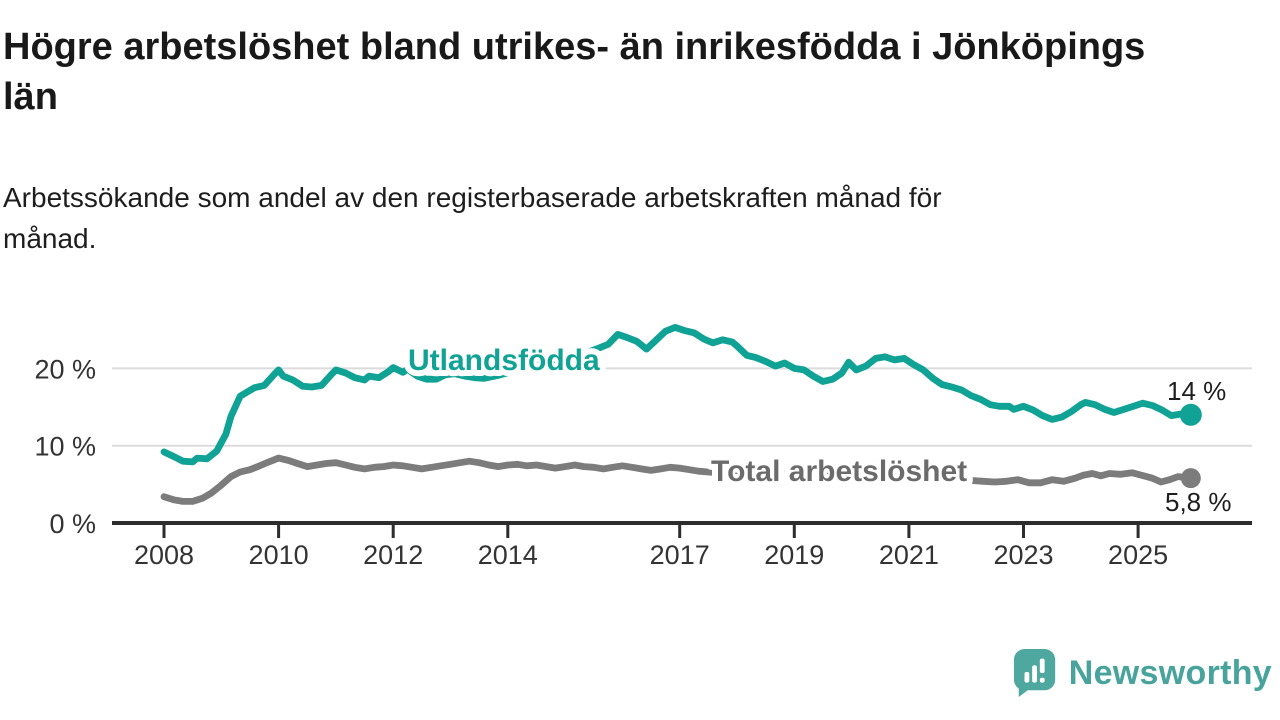 The width and height of the screenshot is (1280, 720). I want to click on x-axis-tick-label: 2014, so click(508, 555).